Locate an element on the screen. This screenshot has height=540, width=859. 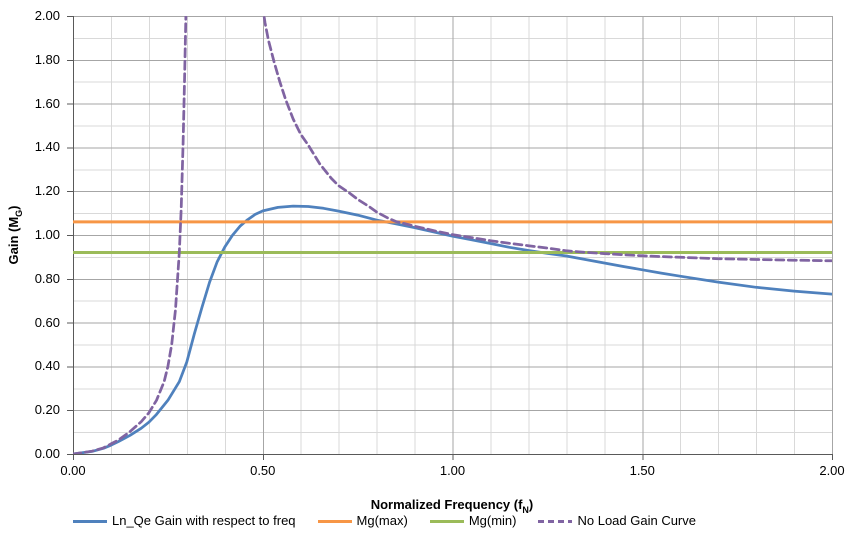
y-axis-title-suffix: ) is located at coordinates (14, 207).